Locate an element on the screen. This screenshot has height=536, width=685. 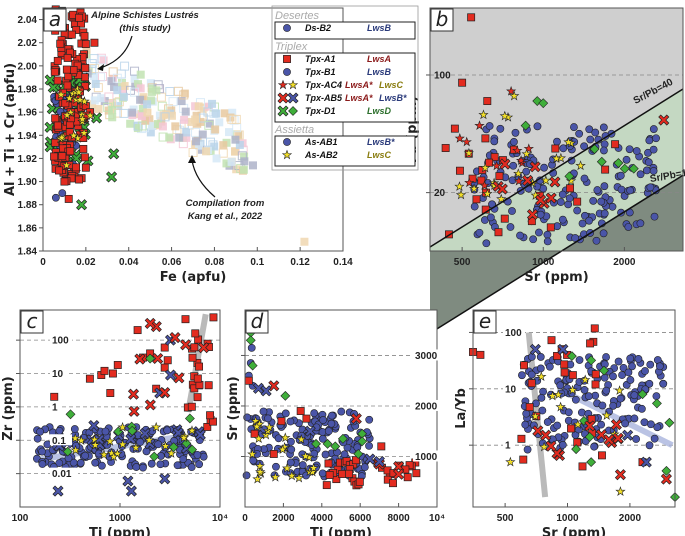
data-points is located at coordinates (125, 405).